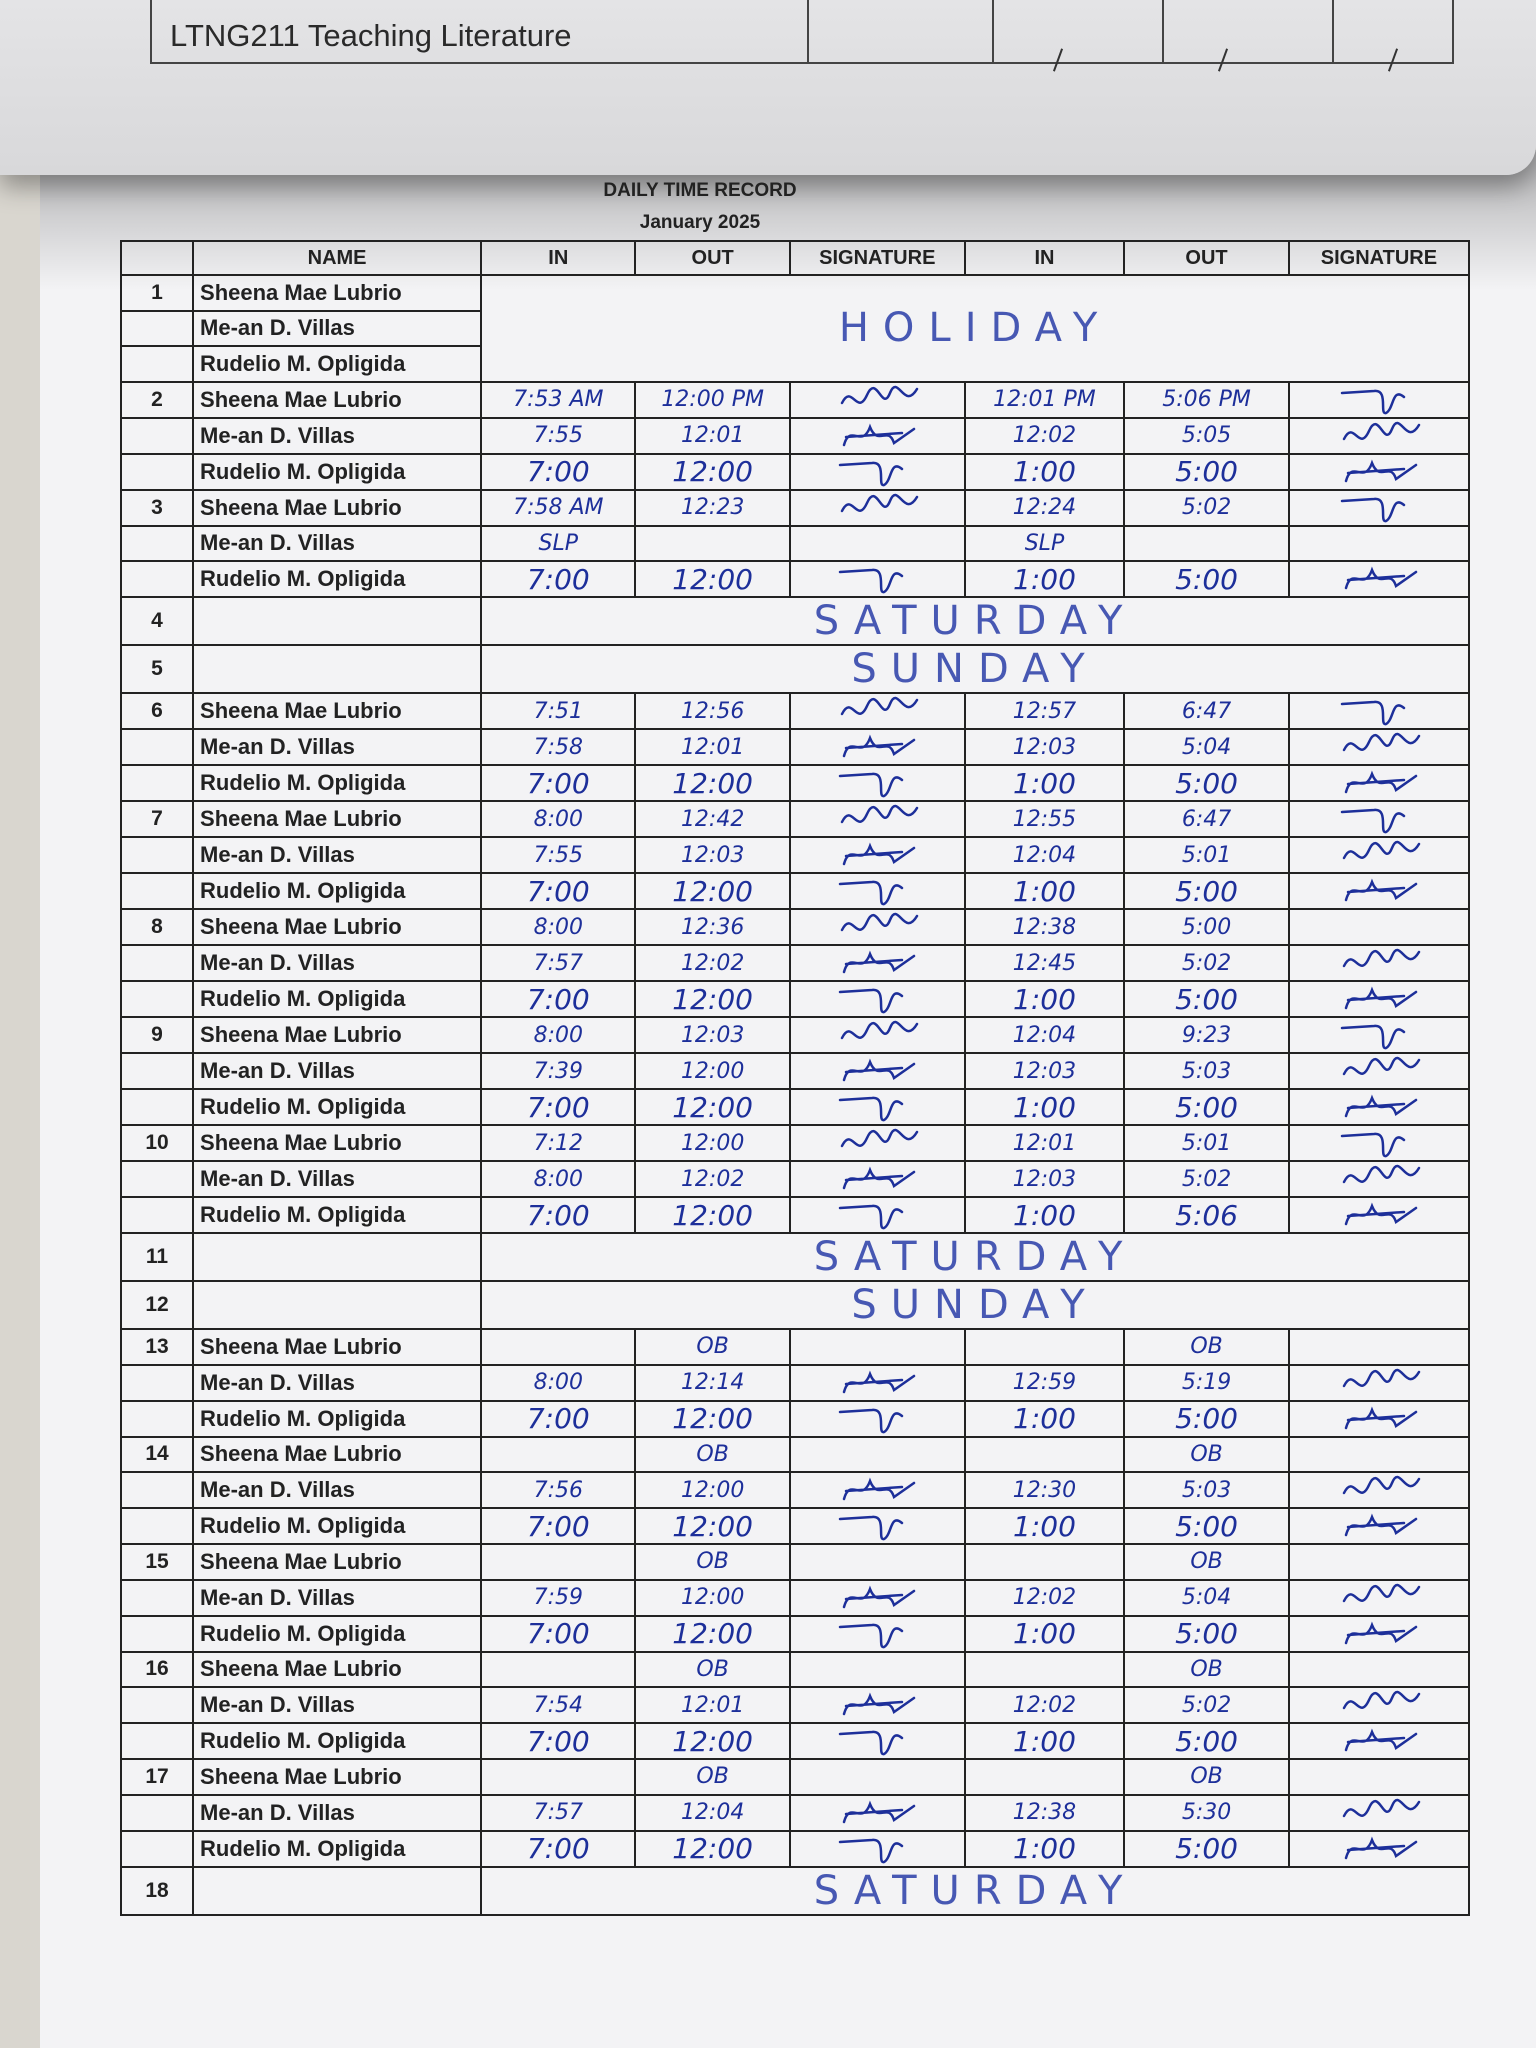 This screenshot has width=1536, height=2048. Describe the element at coordinates (558, 435) in the screenshot. I see `am-in-time: 7:55` at that location.